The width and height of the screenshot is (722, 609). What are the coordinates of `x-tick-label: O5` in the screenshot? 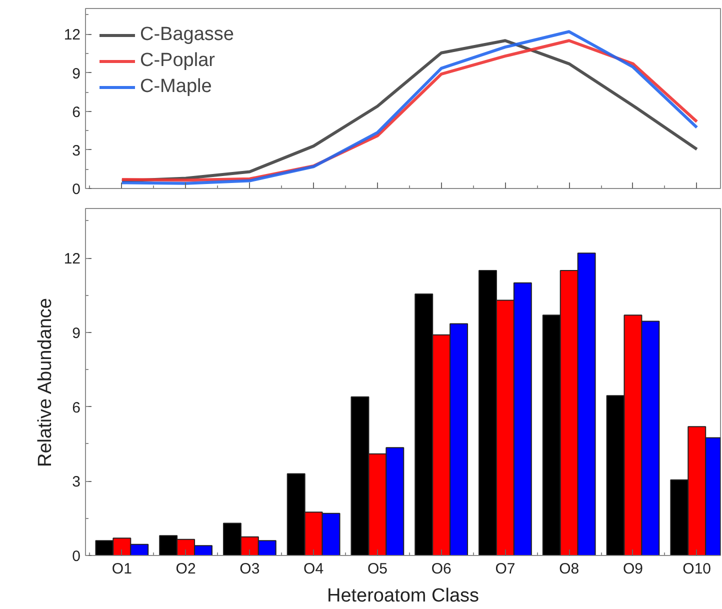 It's located at (377, 569).